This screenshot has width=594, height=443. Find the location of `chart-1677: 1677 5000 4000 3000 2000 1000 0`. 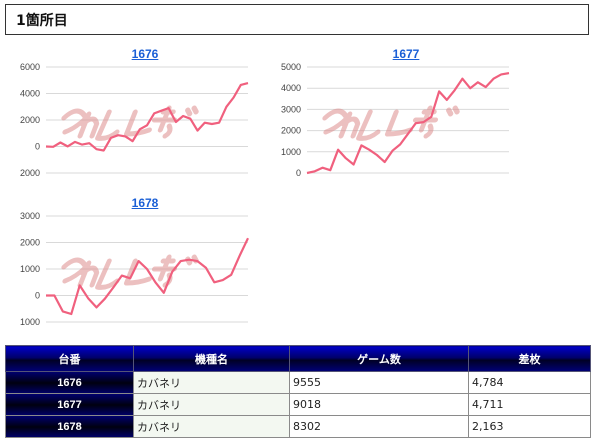

chart-1677: 1677 5000 4000 3000 2000 1000 0 is located at coordinates (406, 121).